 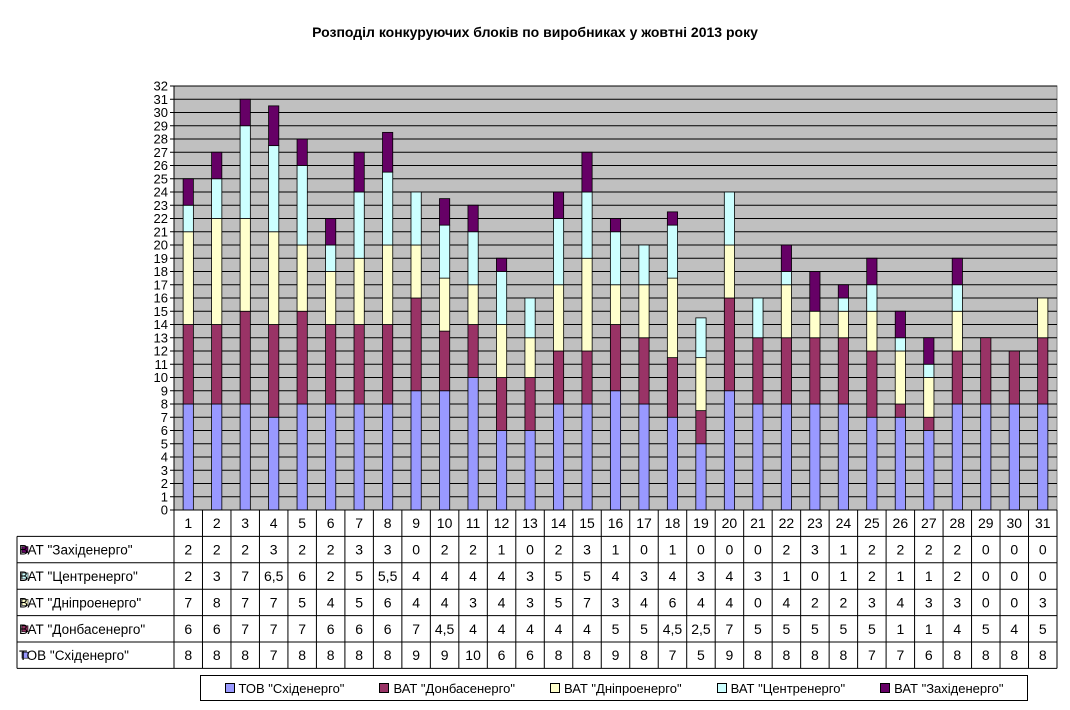 I want to click on table-row-label: ВАТ "Центренерго", so click(x=78, y=576).